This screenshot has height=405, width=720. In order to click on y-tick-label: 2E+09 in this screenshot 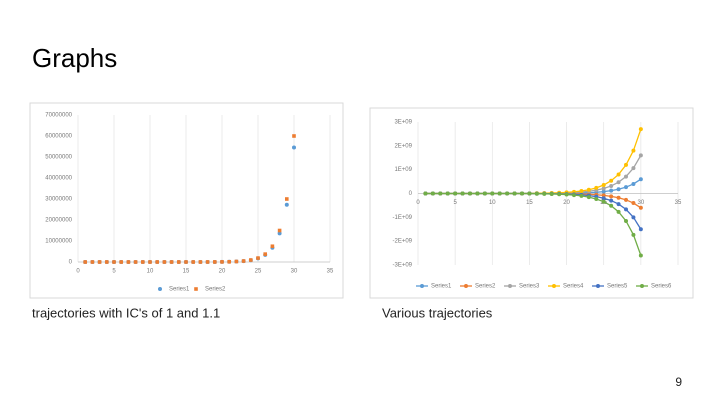, I will do `click(403, 146)`.